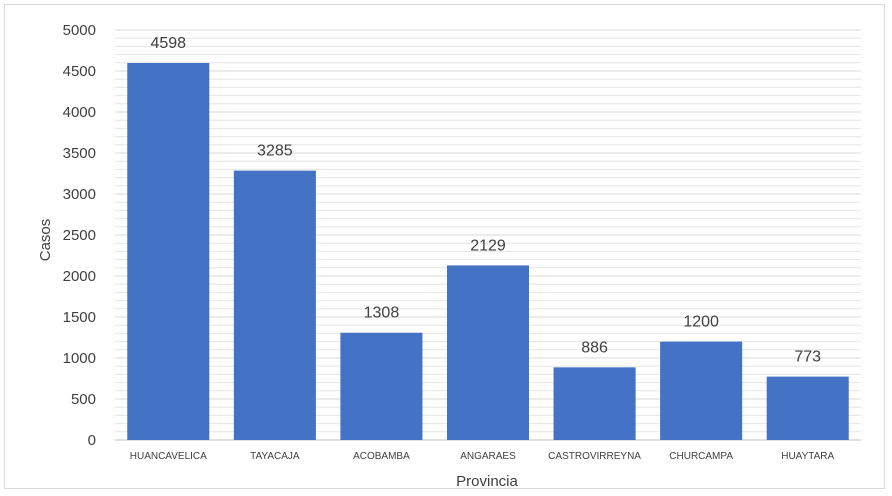 This screenshot has height=496, width=892. What do you see at coordinates (83, 399) in the screenshot?
I see `y-tick-label: 500` at bounding box center [83, 399].